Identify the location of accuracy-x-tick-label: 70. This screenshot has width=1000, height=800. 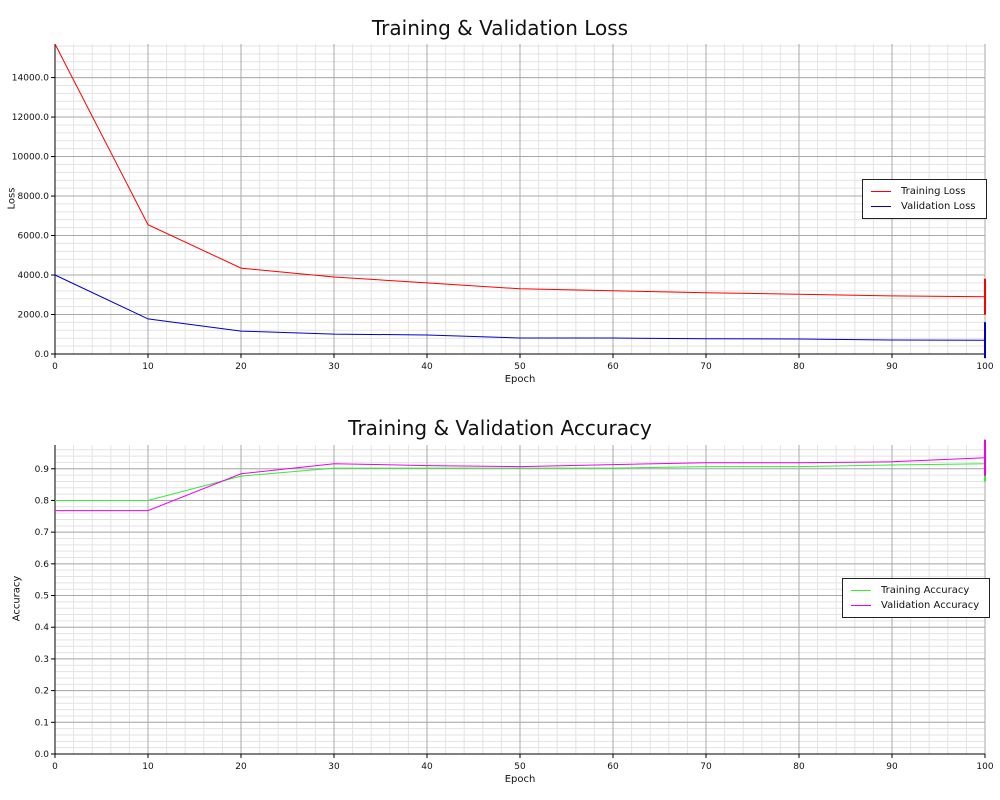
(706, 767).